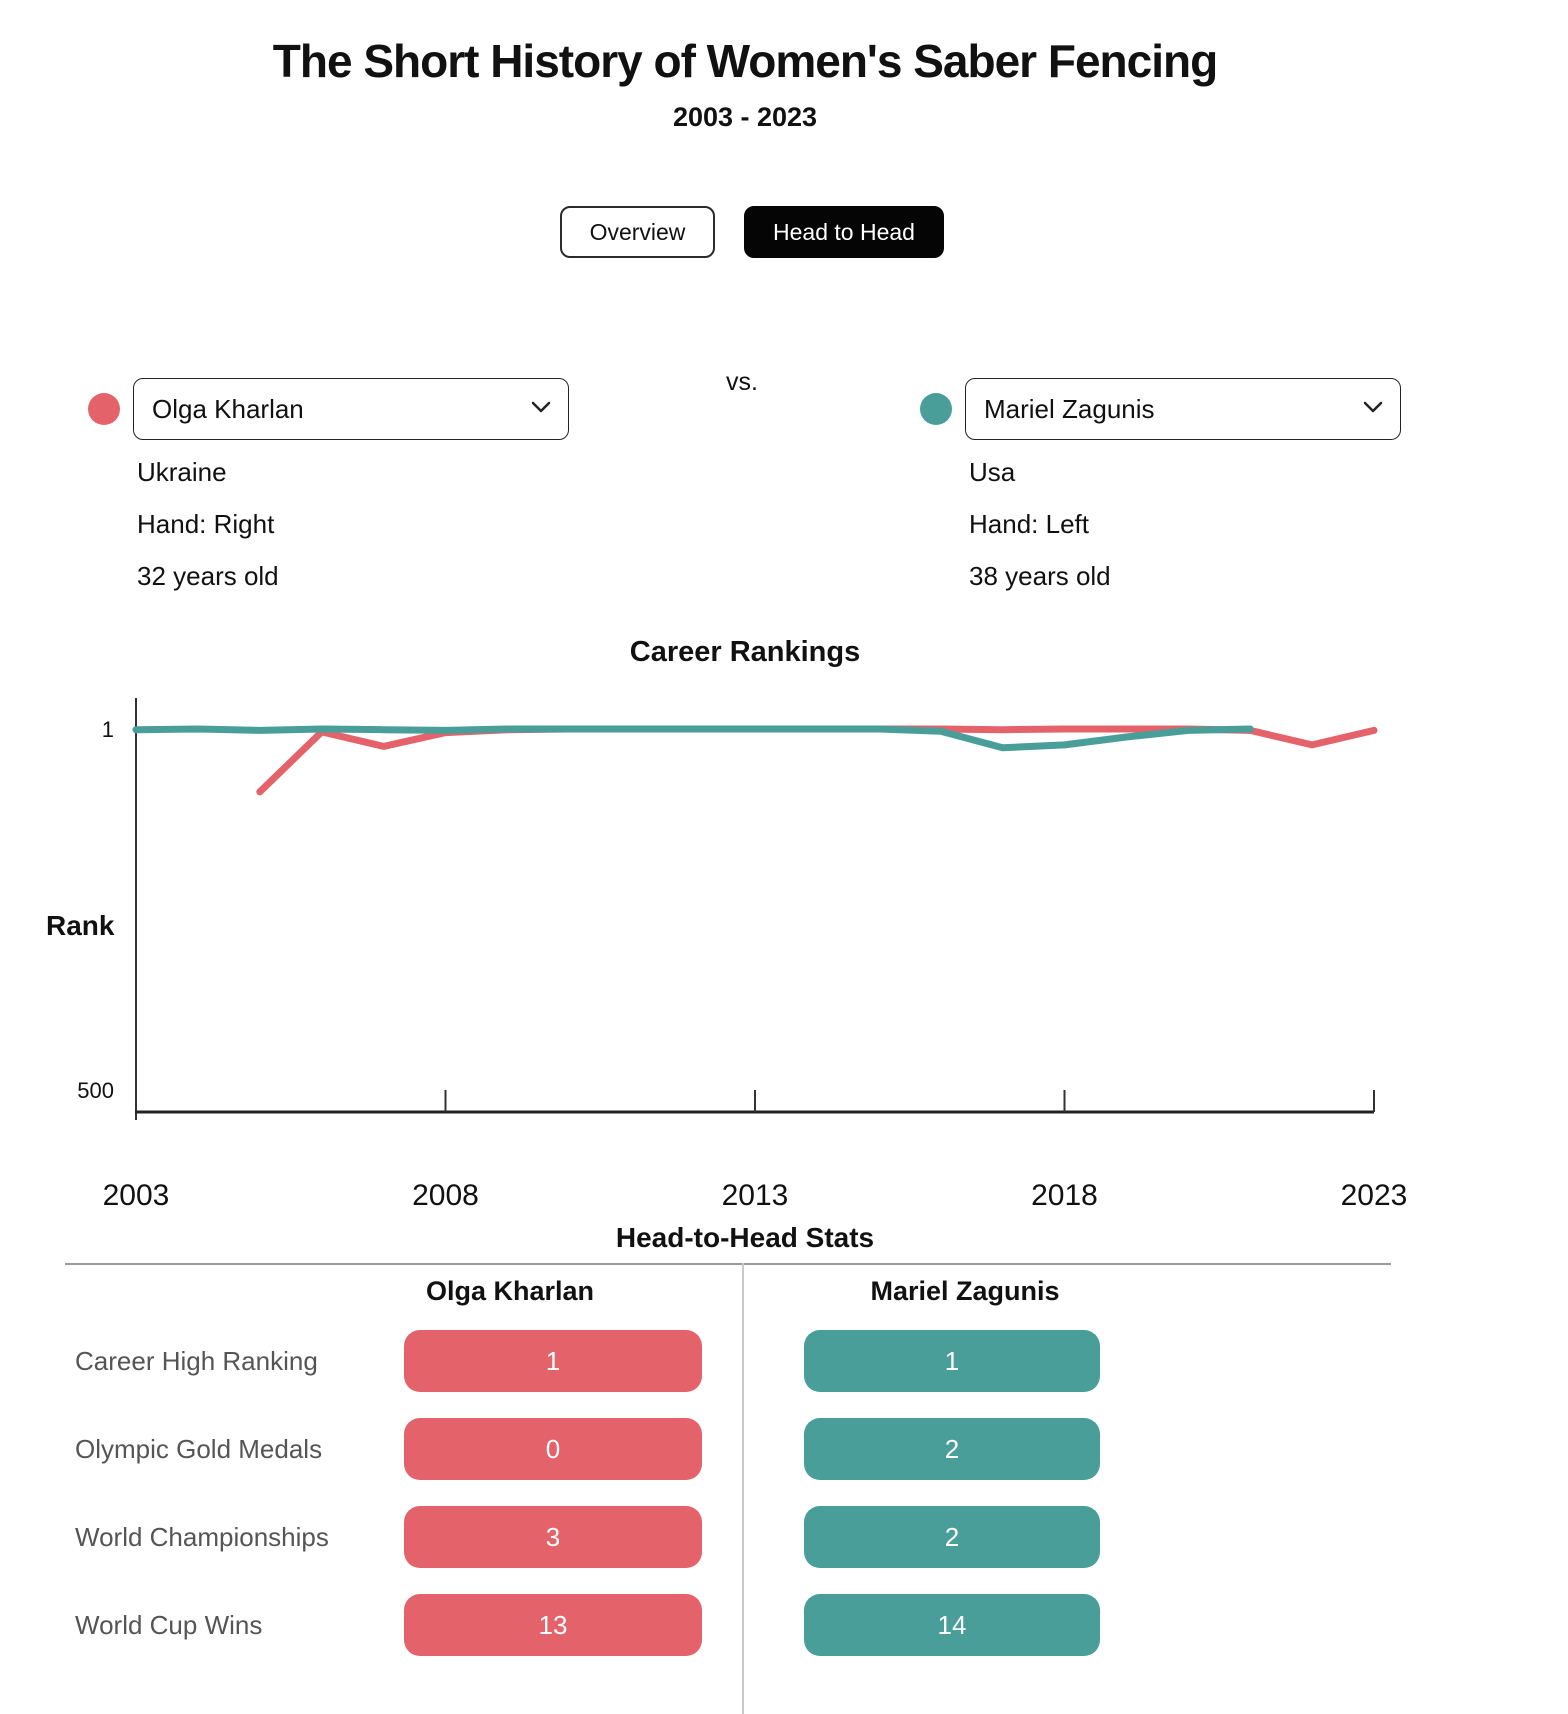 The height and width of the screenshot is (1714, 1568). Describe the element at coordinates (952, 1361) in the screenshot. I see `stat-value-pill-right: 1` at that location.